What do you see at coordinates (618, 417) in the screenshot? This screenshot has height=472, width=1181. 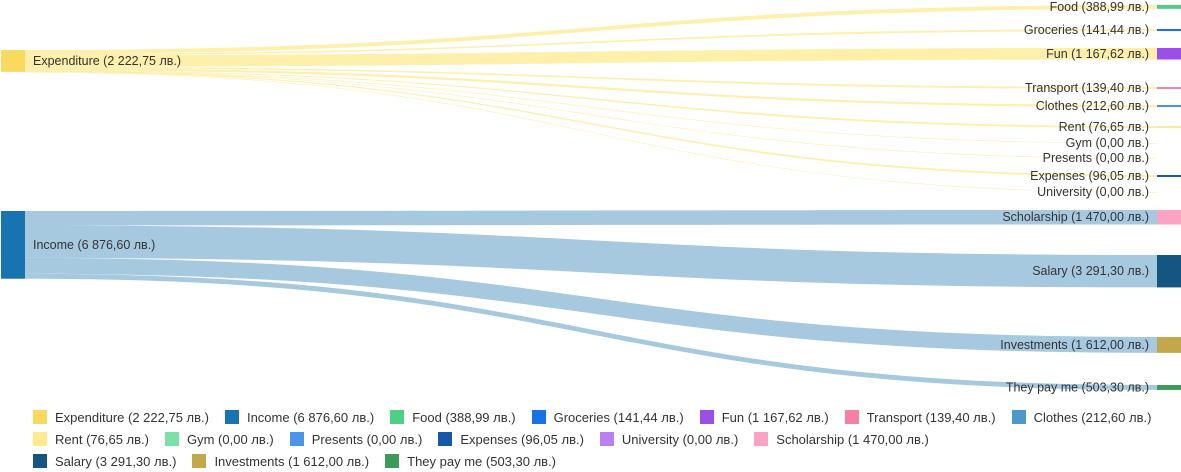 I see `legend-label: Groceries (141,44 лв.)` at bounding box center [618, 417].